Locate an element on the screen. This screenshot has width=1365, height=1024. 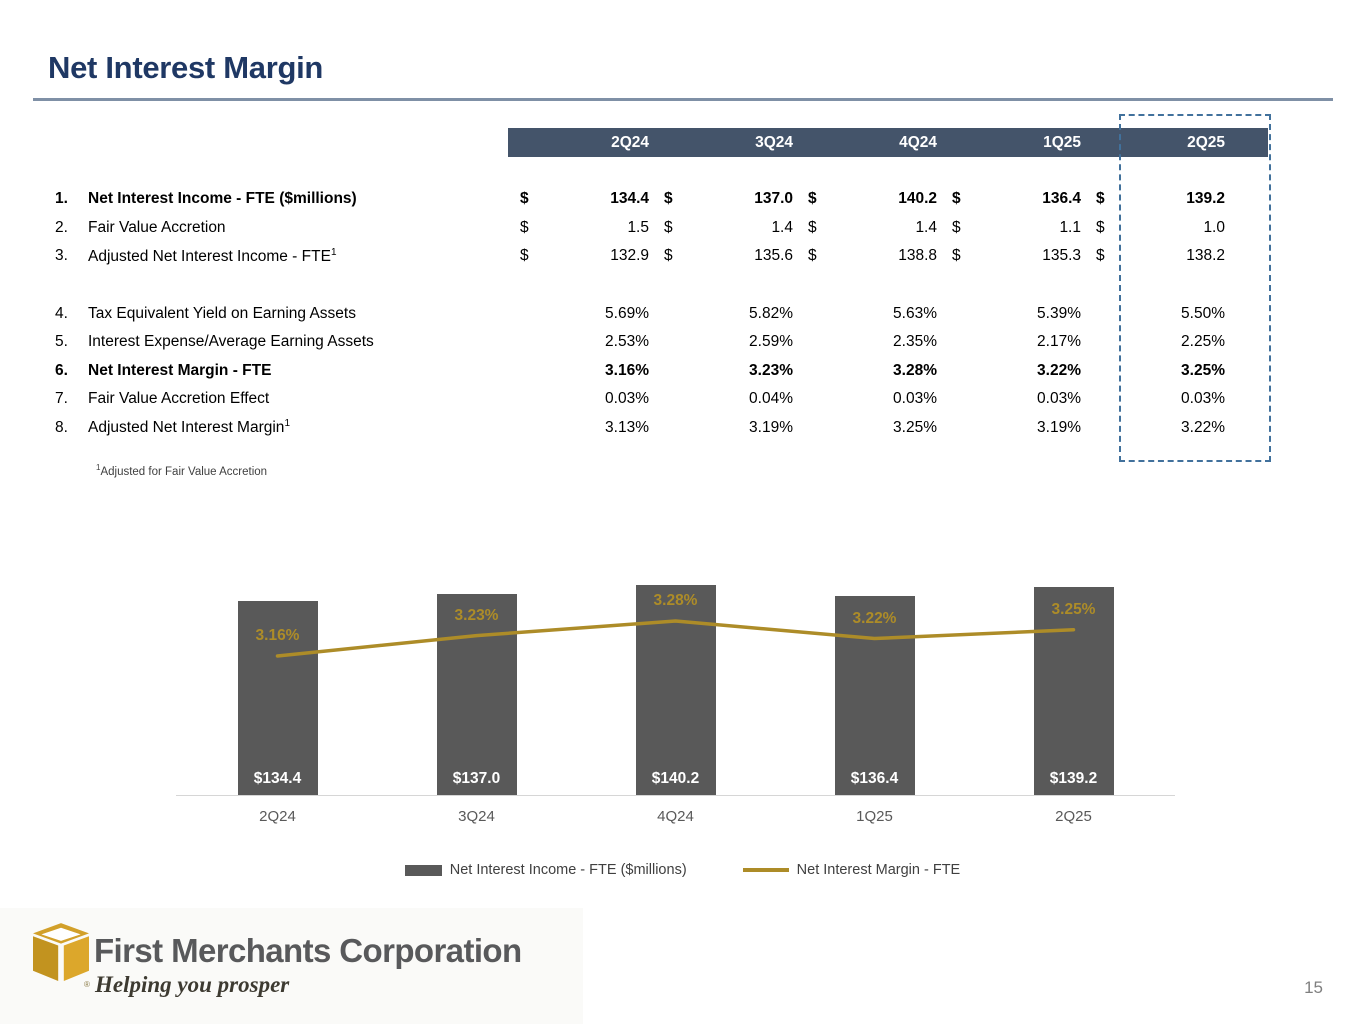
table-cell: 2.35% is located at coordinates (875, 342).